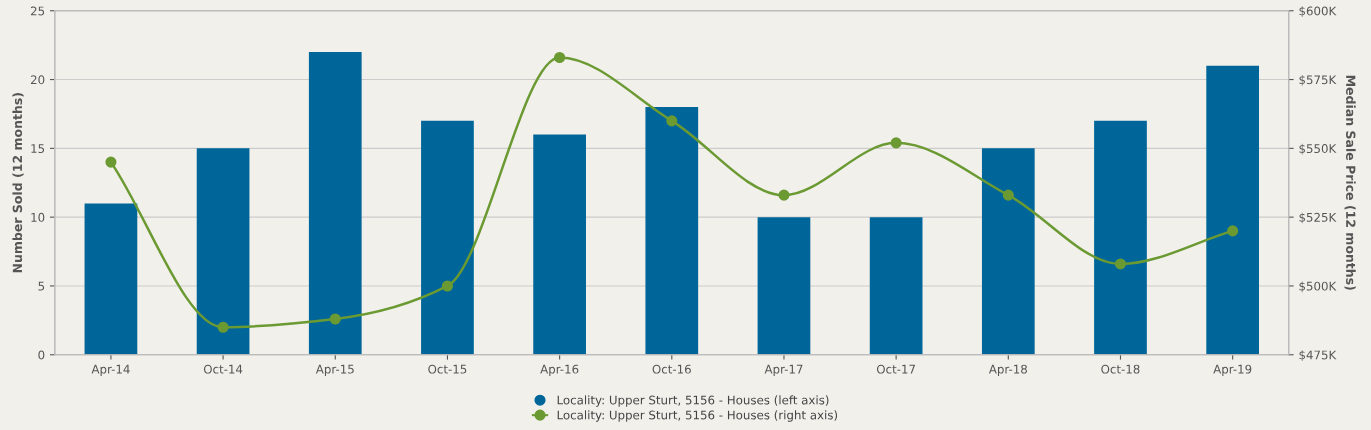 The width and height of the screenshot is (1371, 430). Describe the element at coordinates (1007, 370) in the screenshot. I see `x-tick-label: Apr-18` at that location.